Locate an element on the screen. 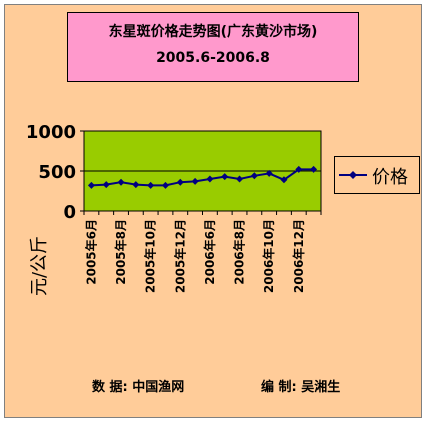 This screenshot has height=422, width=428. y-tick-label: 0 is located at coordinates (69, 212).